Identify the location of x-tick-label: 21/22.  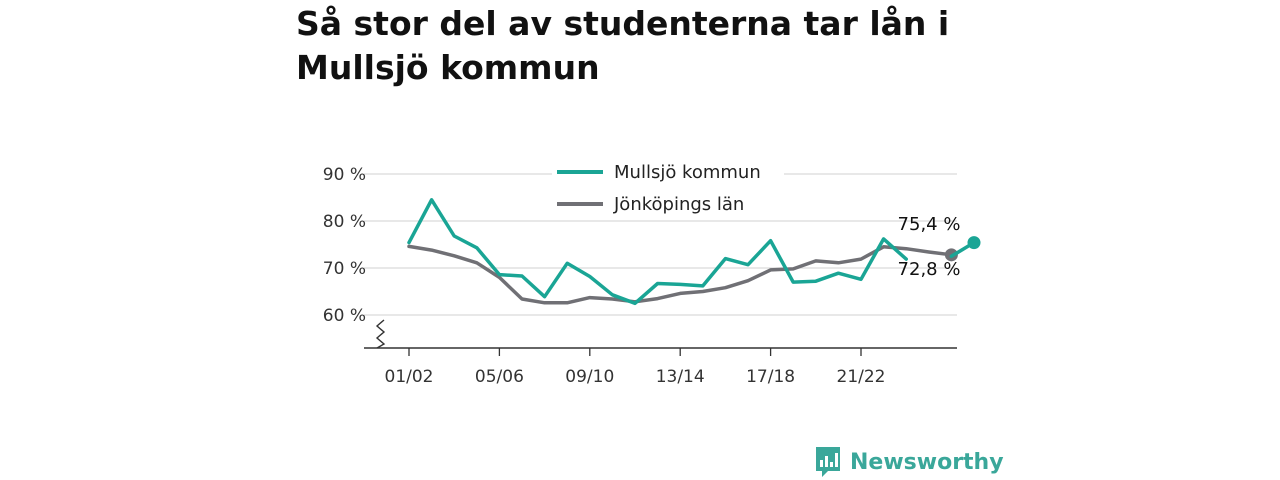
(861, 377).